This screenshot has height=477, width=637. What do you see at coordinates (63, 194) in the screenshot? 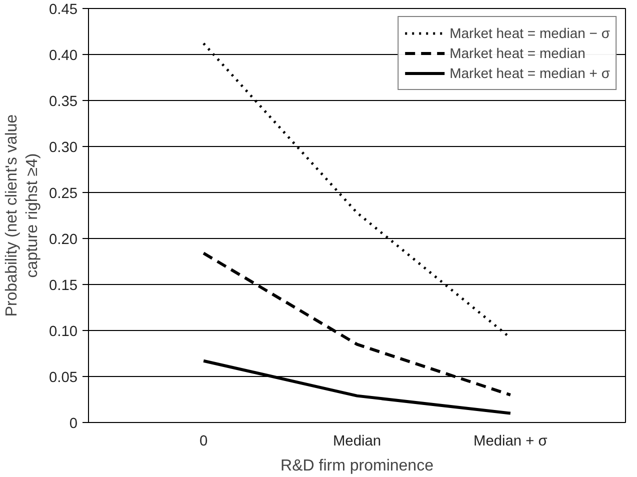
I see `y-tick-label: 0.25` at bounding box center [63, 194].